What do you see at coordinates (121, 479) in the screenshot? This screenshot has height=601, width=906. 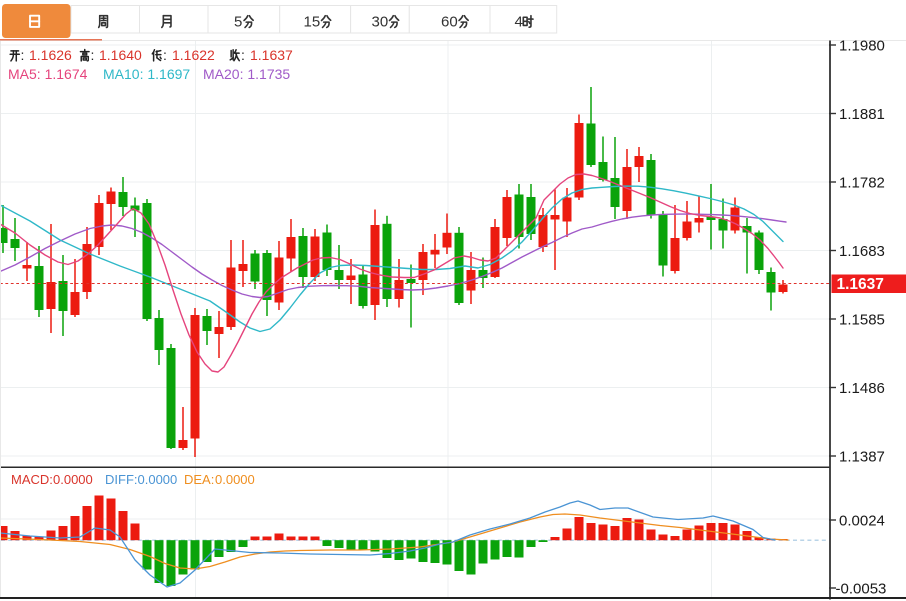 I see `svg-text: DIFF:` at bounding box center [121, 479].